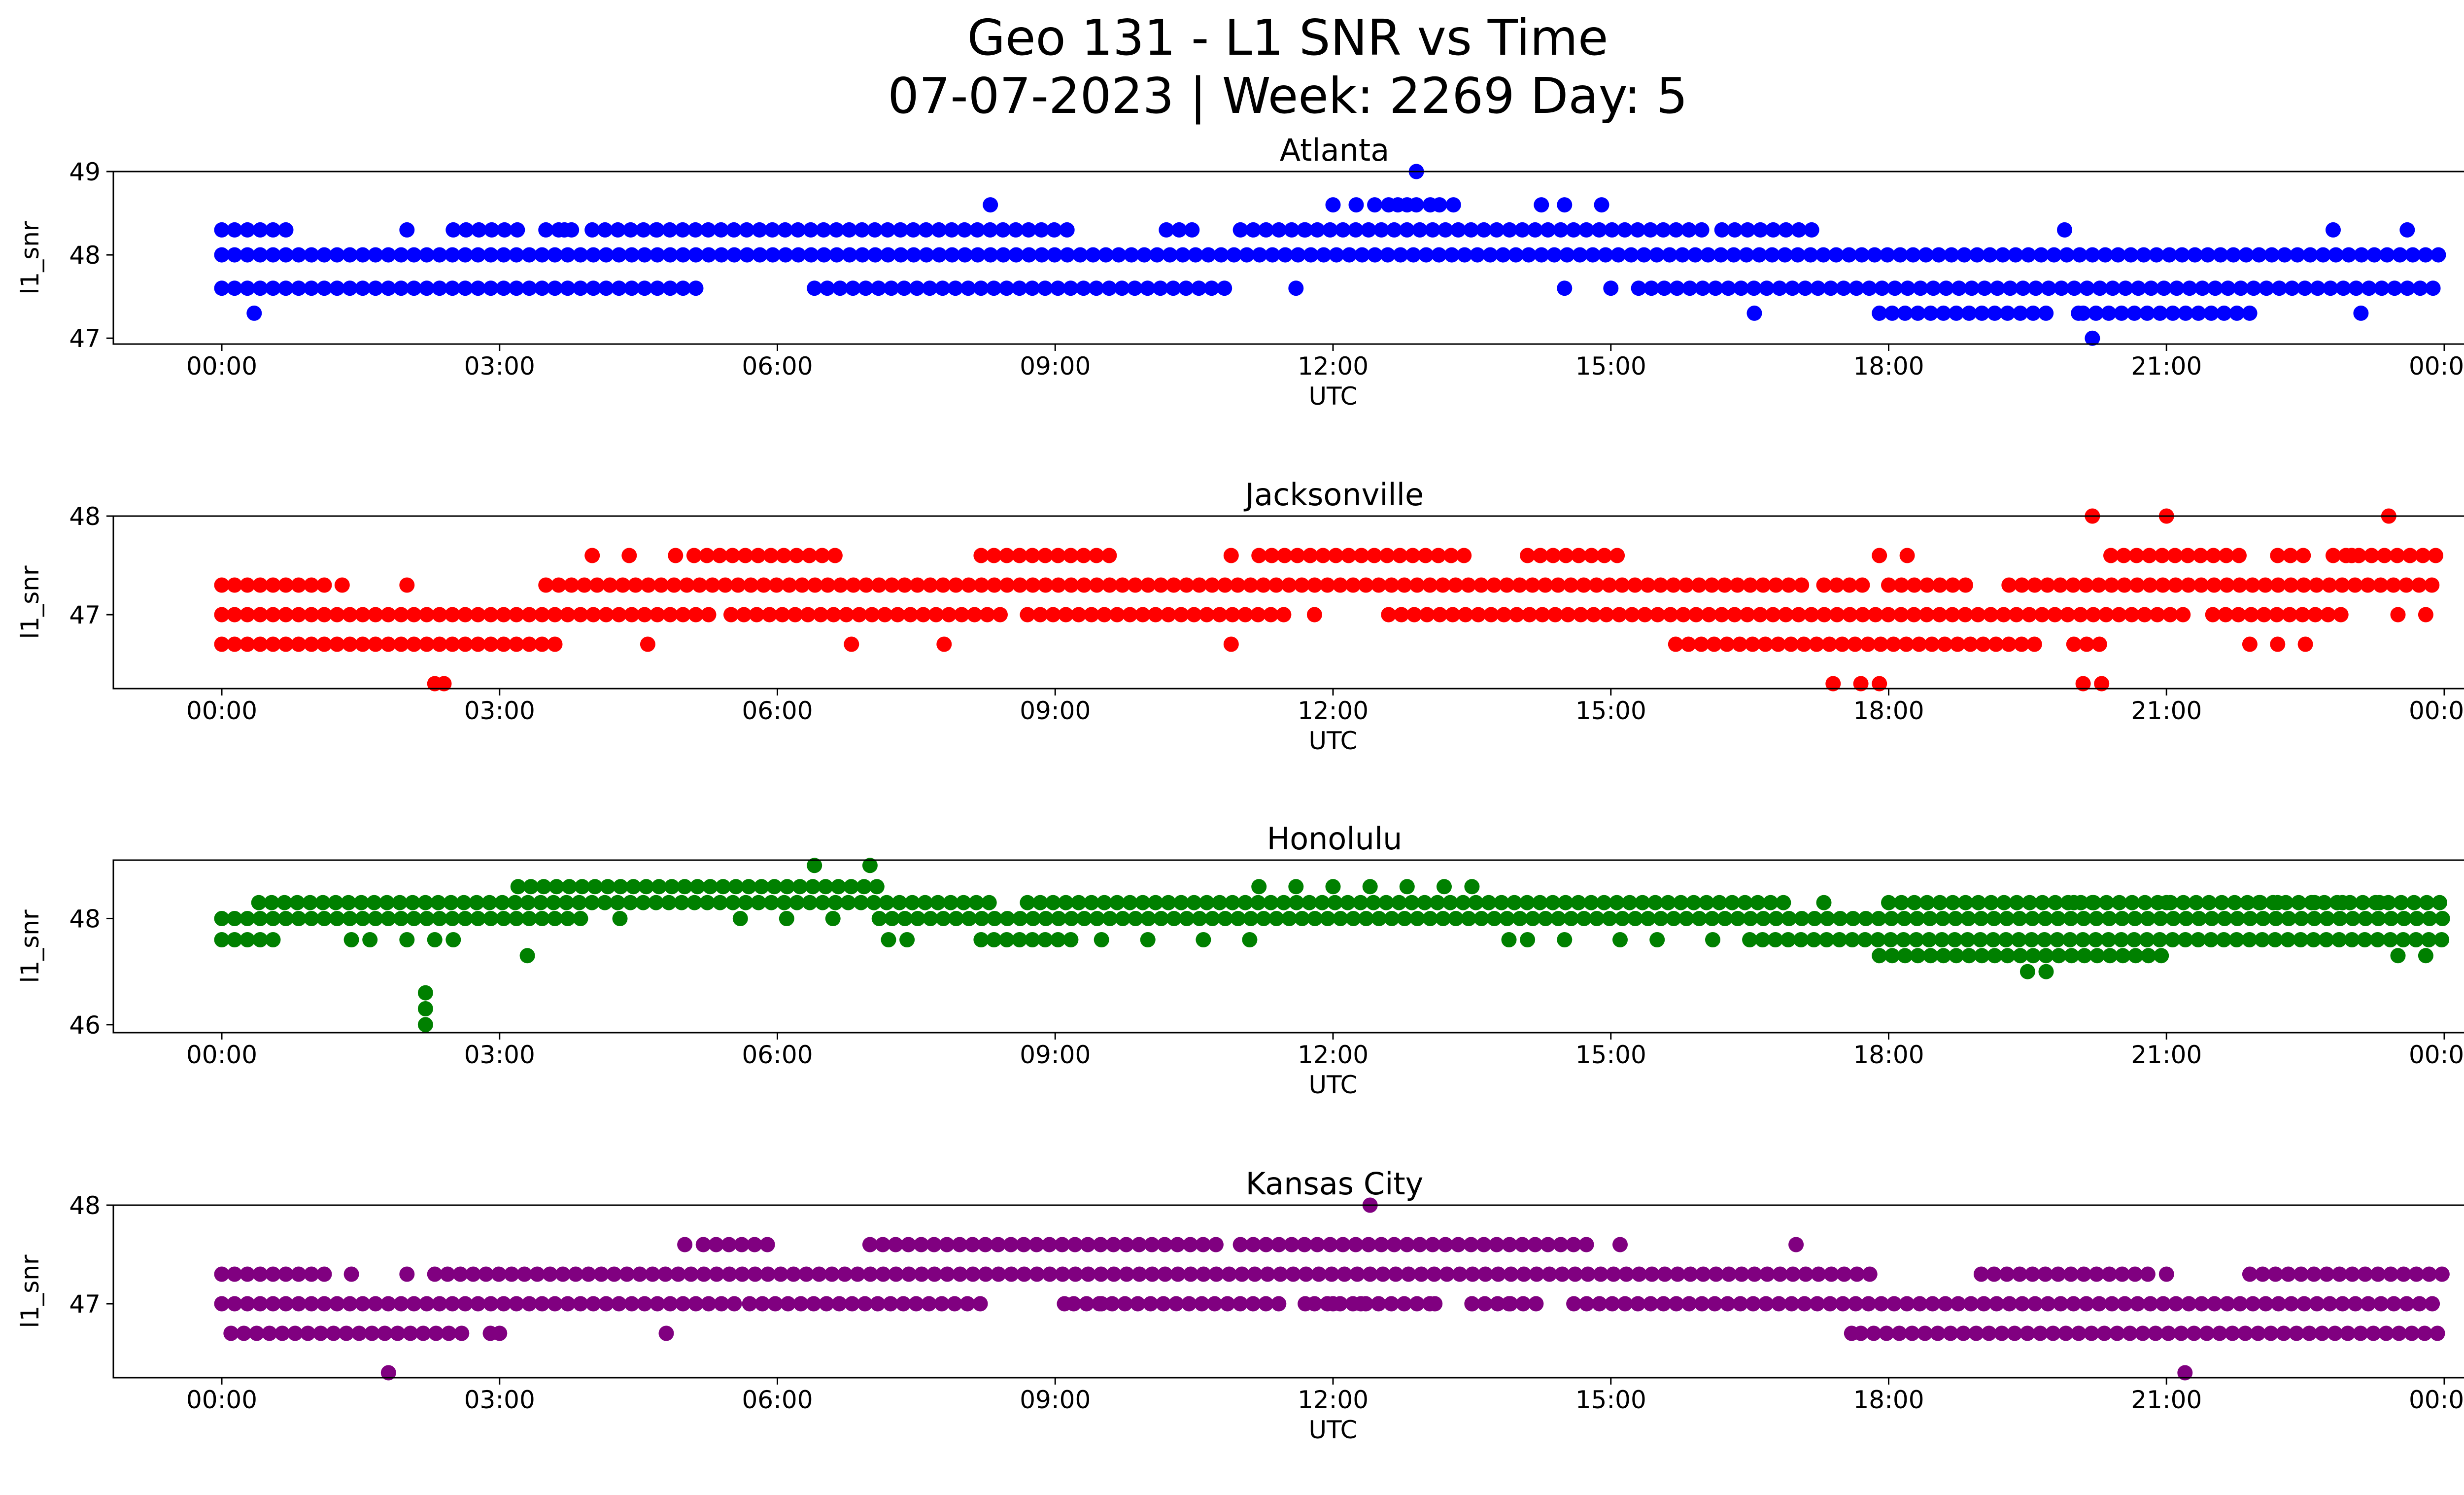 The height and width of the screenshot is (1495, 2464). Describe the element at coordinates (1888, 1055) in the screenshot. I see `x-tick-label: 18:00` at that location.